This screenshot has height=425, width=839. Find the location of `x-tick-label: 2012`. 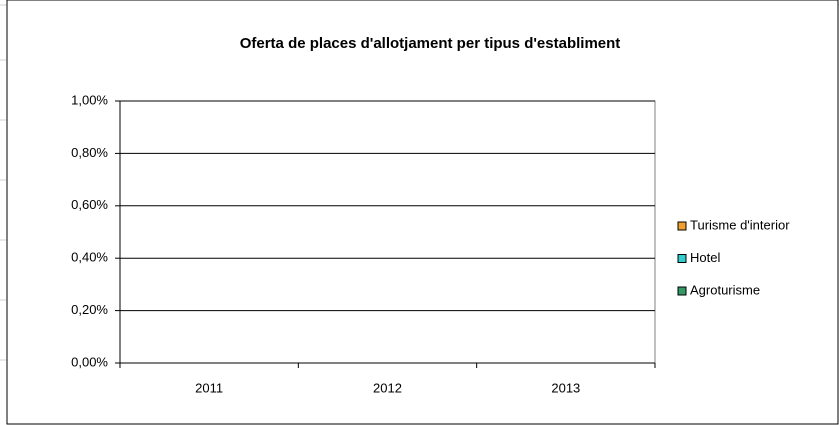

x-tick-label: 2012 is located at coordinates (387, 387).